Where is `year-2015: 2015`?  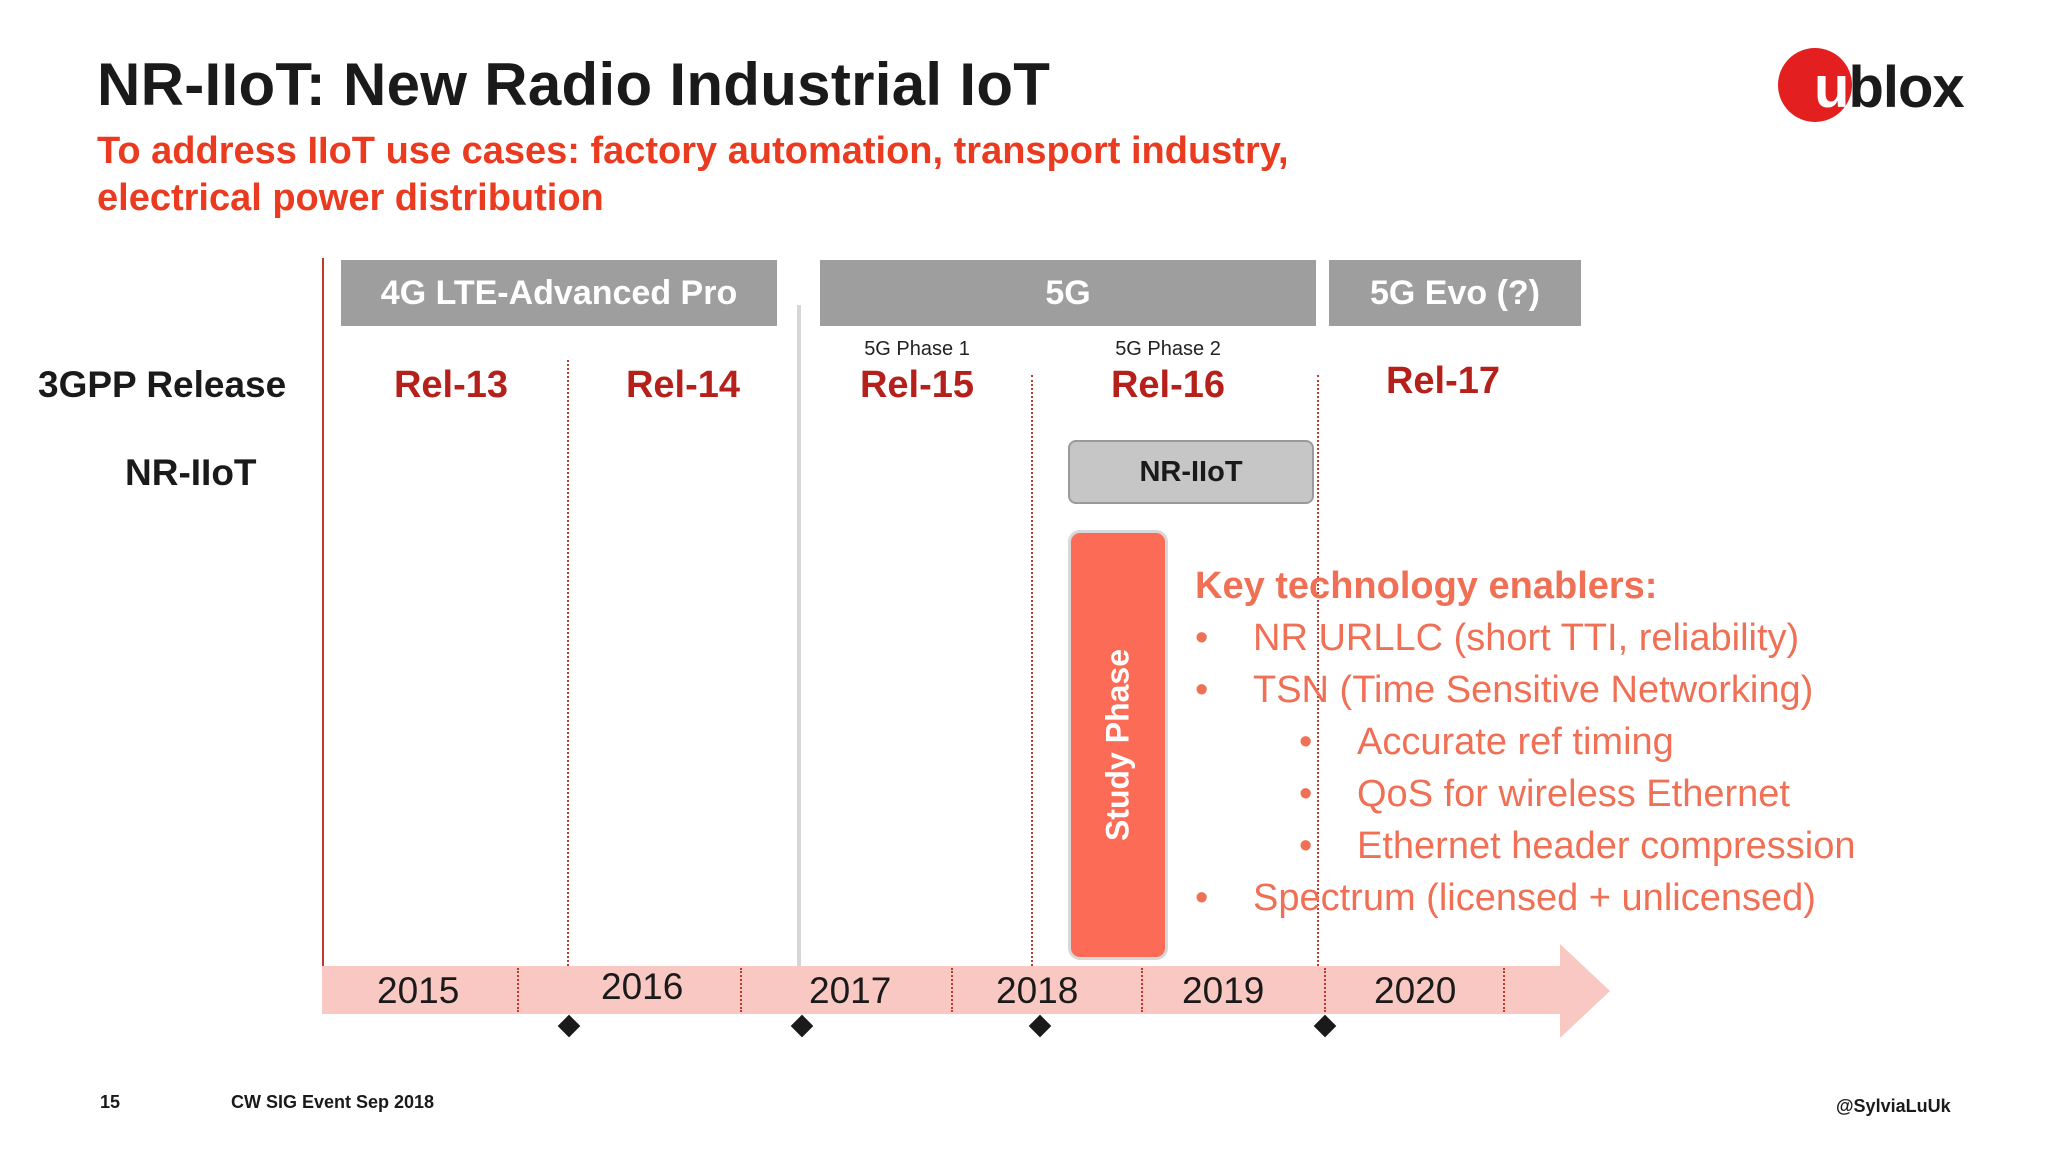
year-2015: 2015 is located at coordinates (418, 990).